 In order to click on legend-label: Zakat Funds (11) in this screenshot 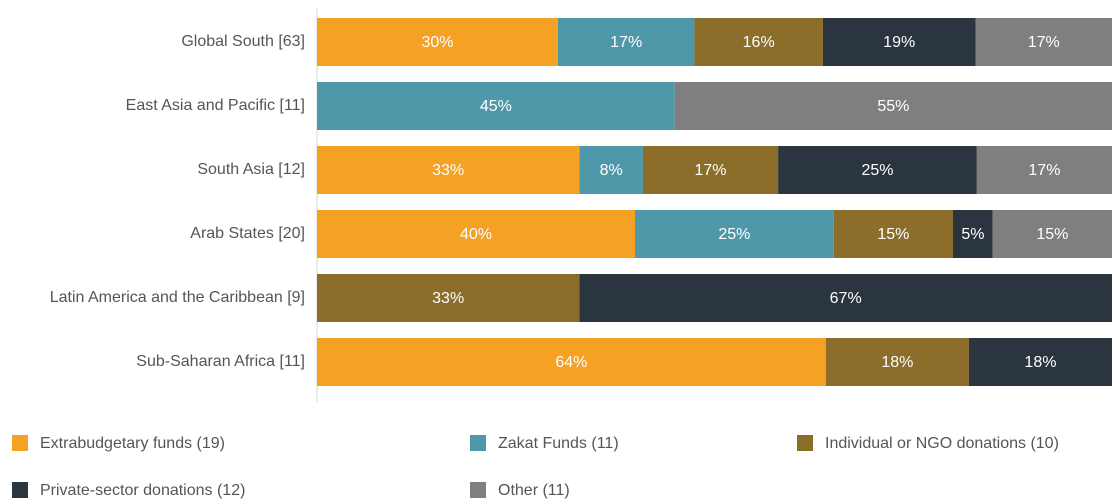, I will do `click(558, 443)`.